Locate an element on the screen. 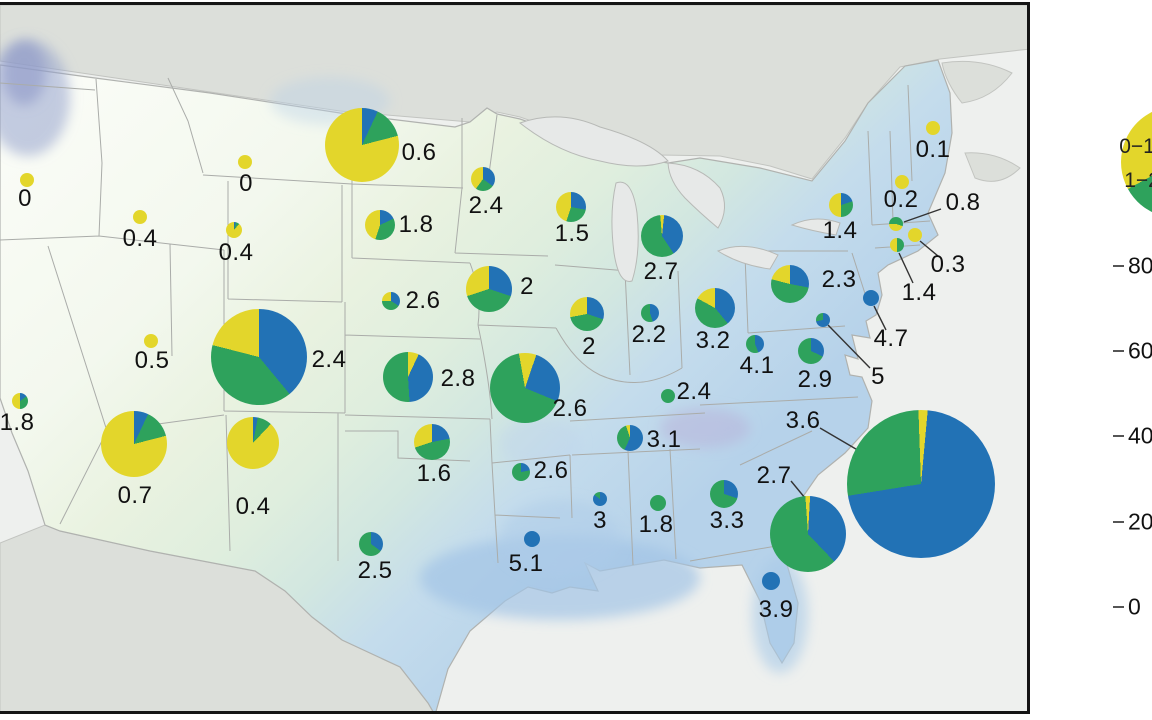  state-value-label-MI: 2.7 is located at coordinates (661, 271).